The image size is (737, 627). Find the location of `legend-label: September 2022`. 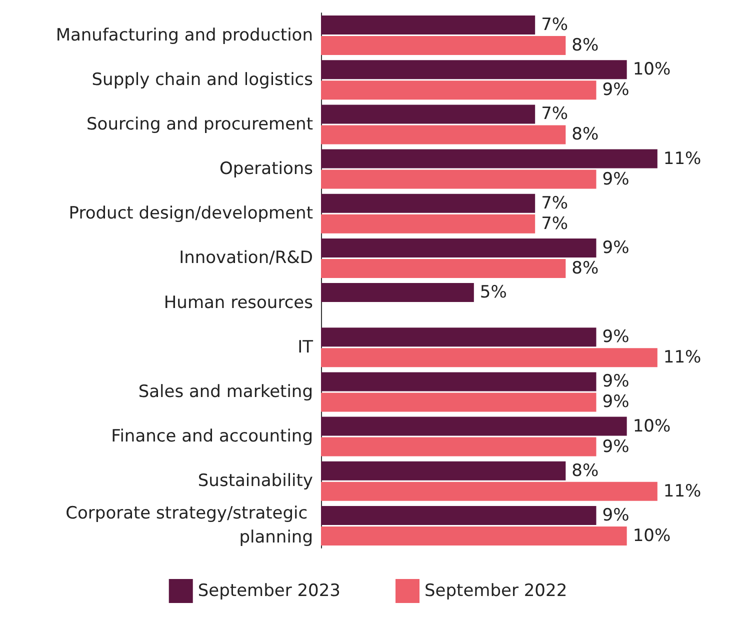

legend-label: September 2022 is located at coordinates (496, 591).